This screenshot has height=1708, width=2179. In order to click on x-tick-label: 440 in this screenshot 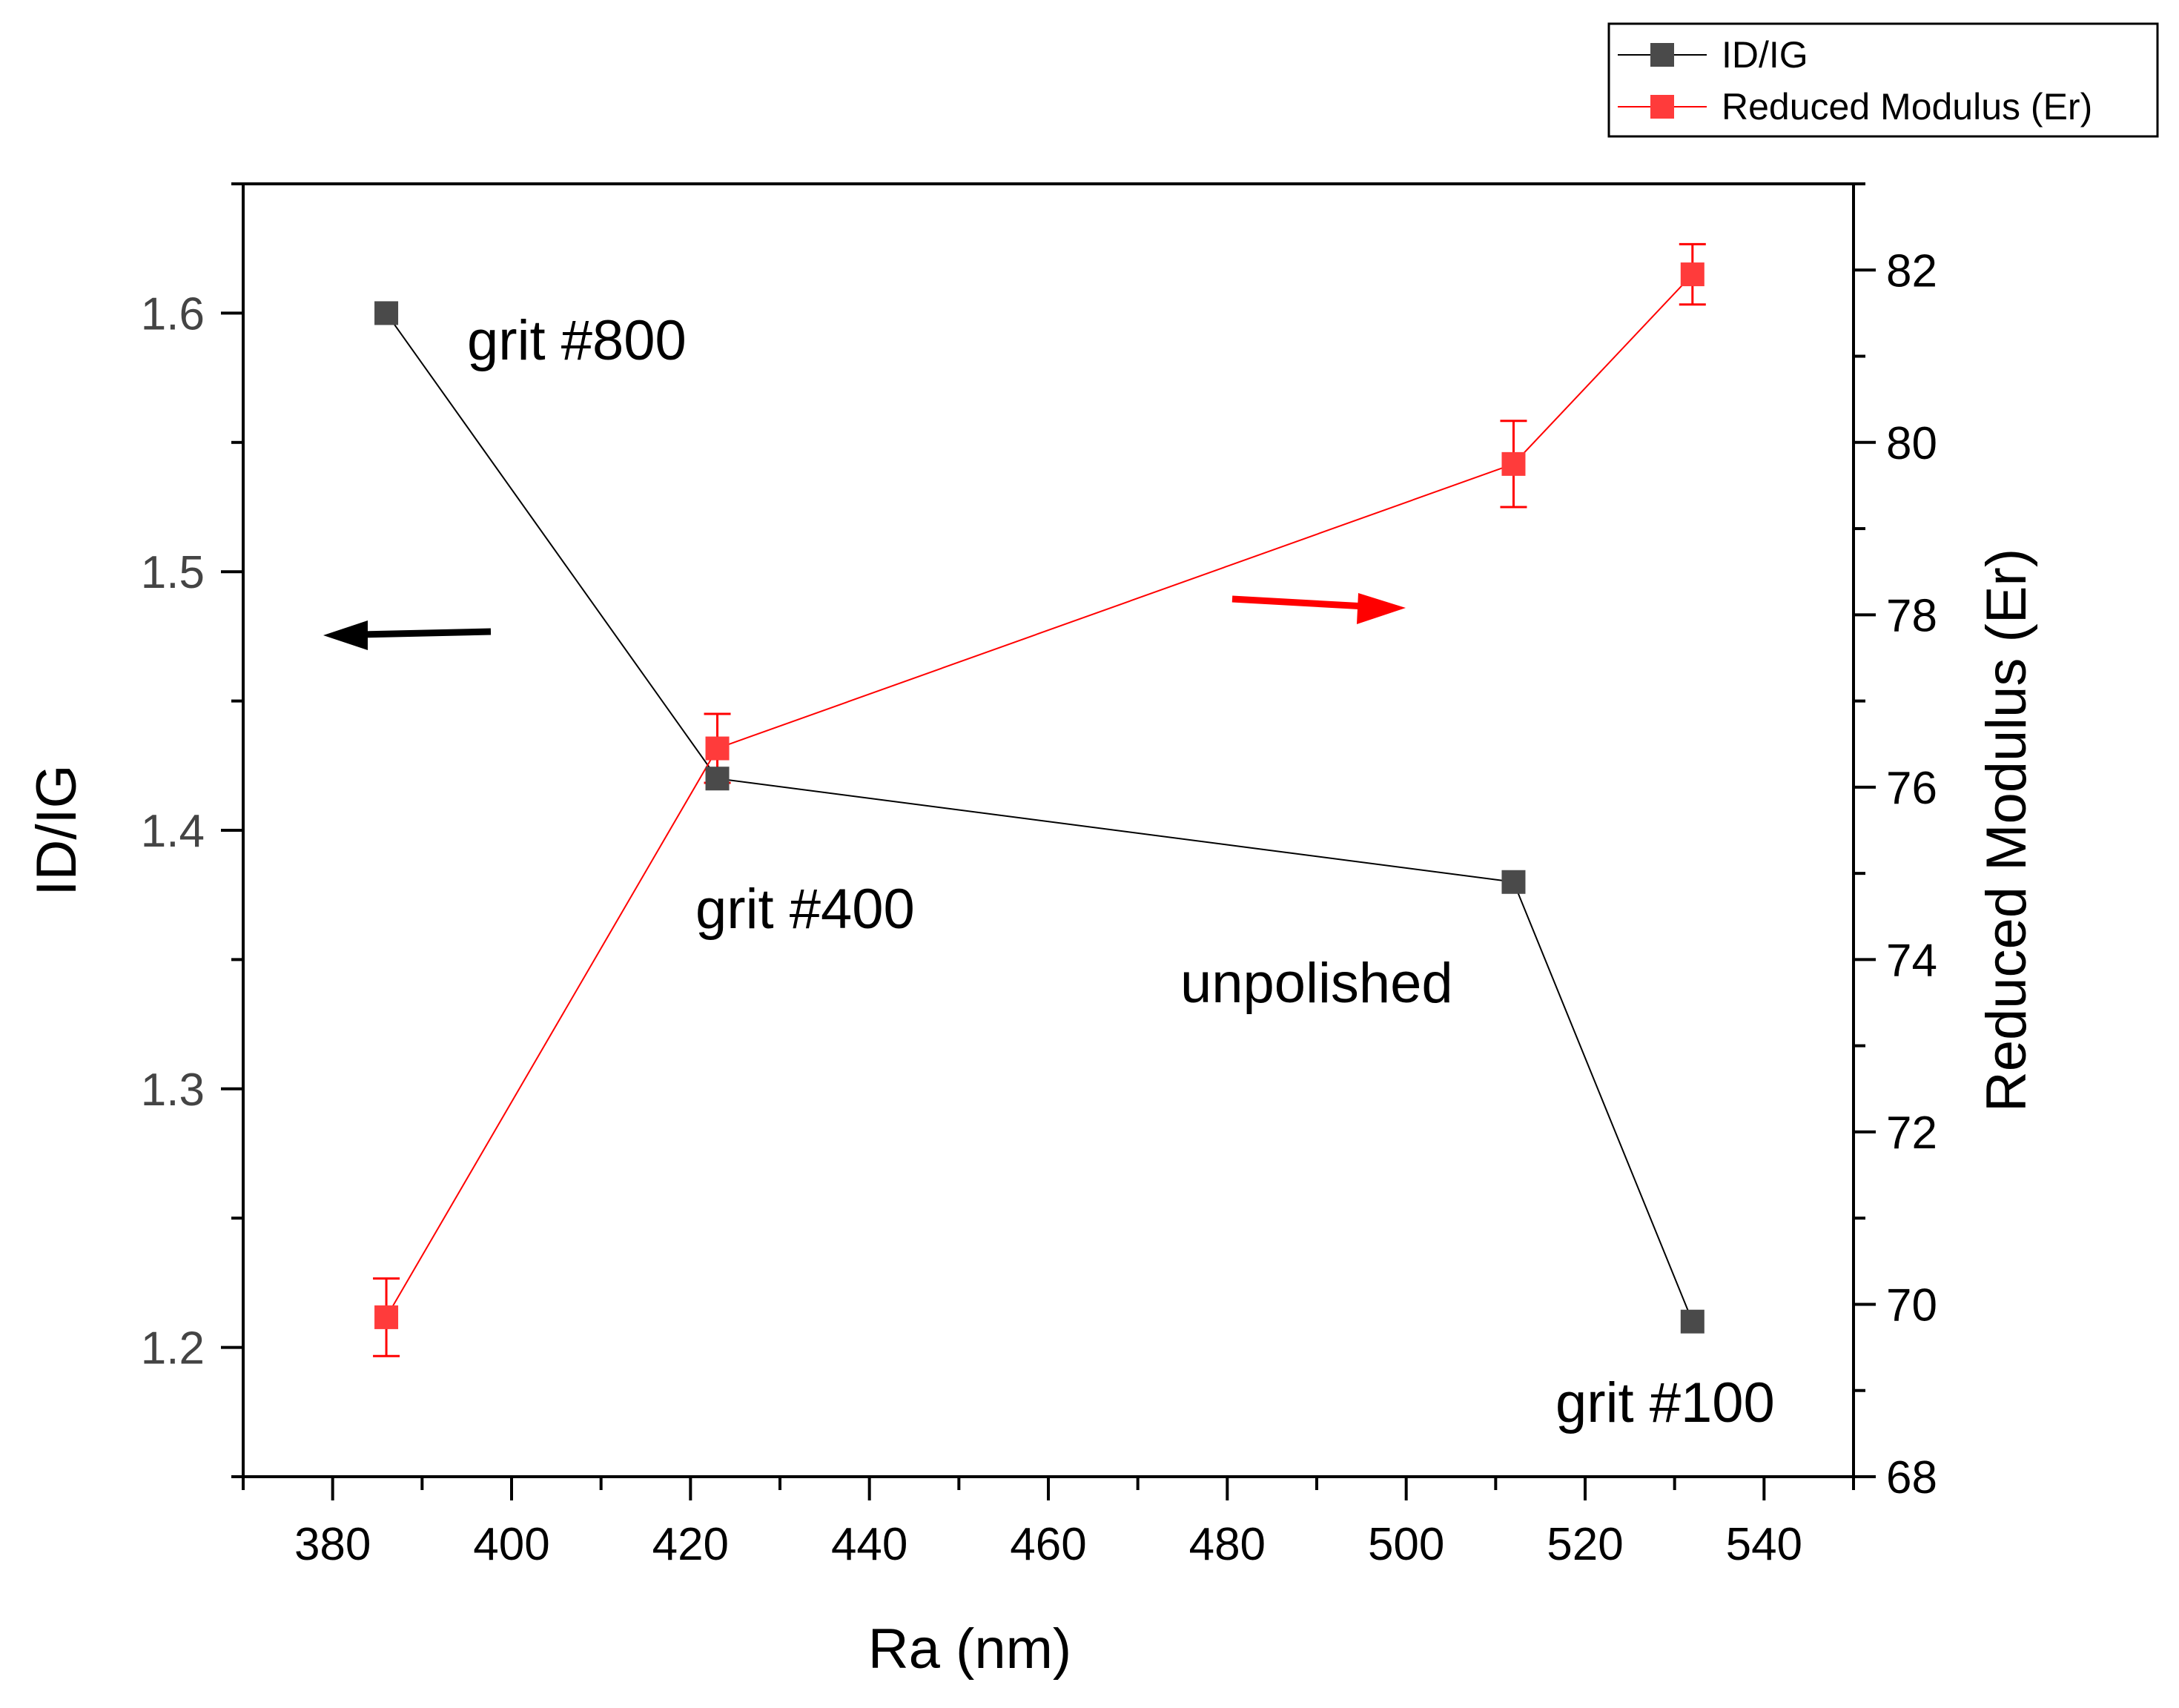, I will do `click(869, 1544)`.